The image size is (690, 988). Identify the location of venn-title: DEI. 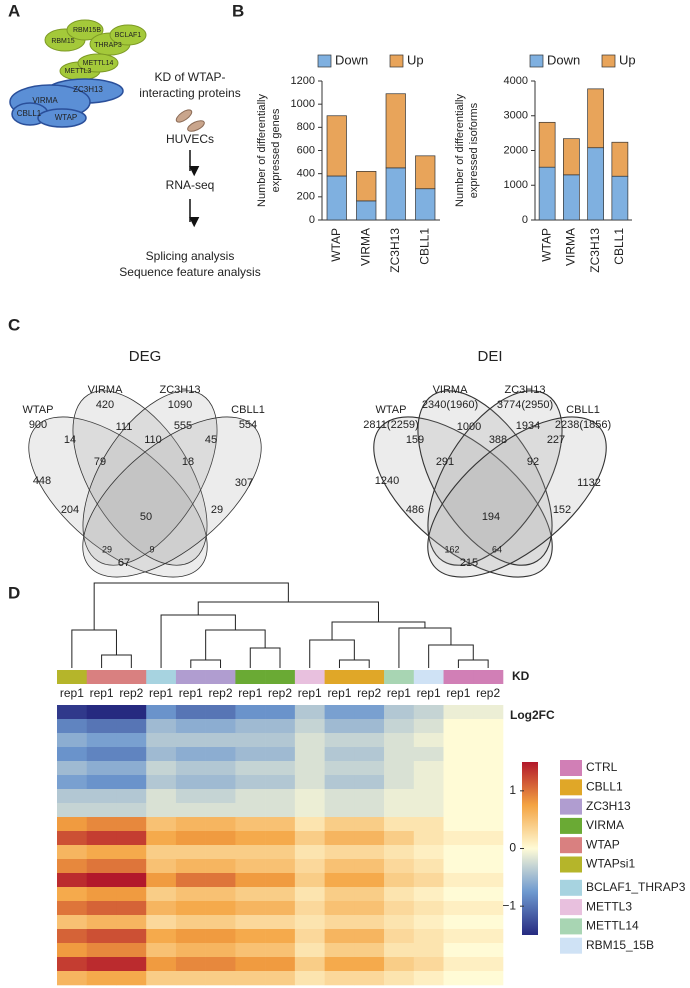
(489, 356).